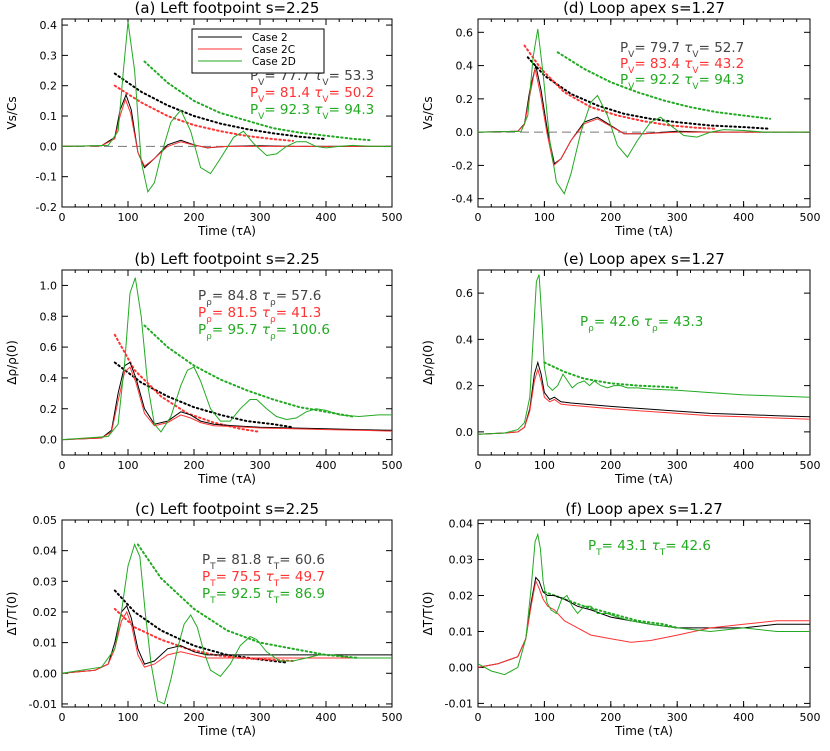  Describe the element at coordinates (227, 8) in the screenshot. I see `panel-title: (a) Left footpoint s=2.25` at that location.